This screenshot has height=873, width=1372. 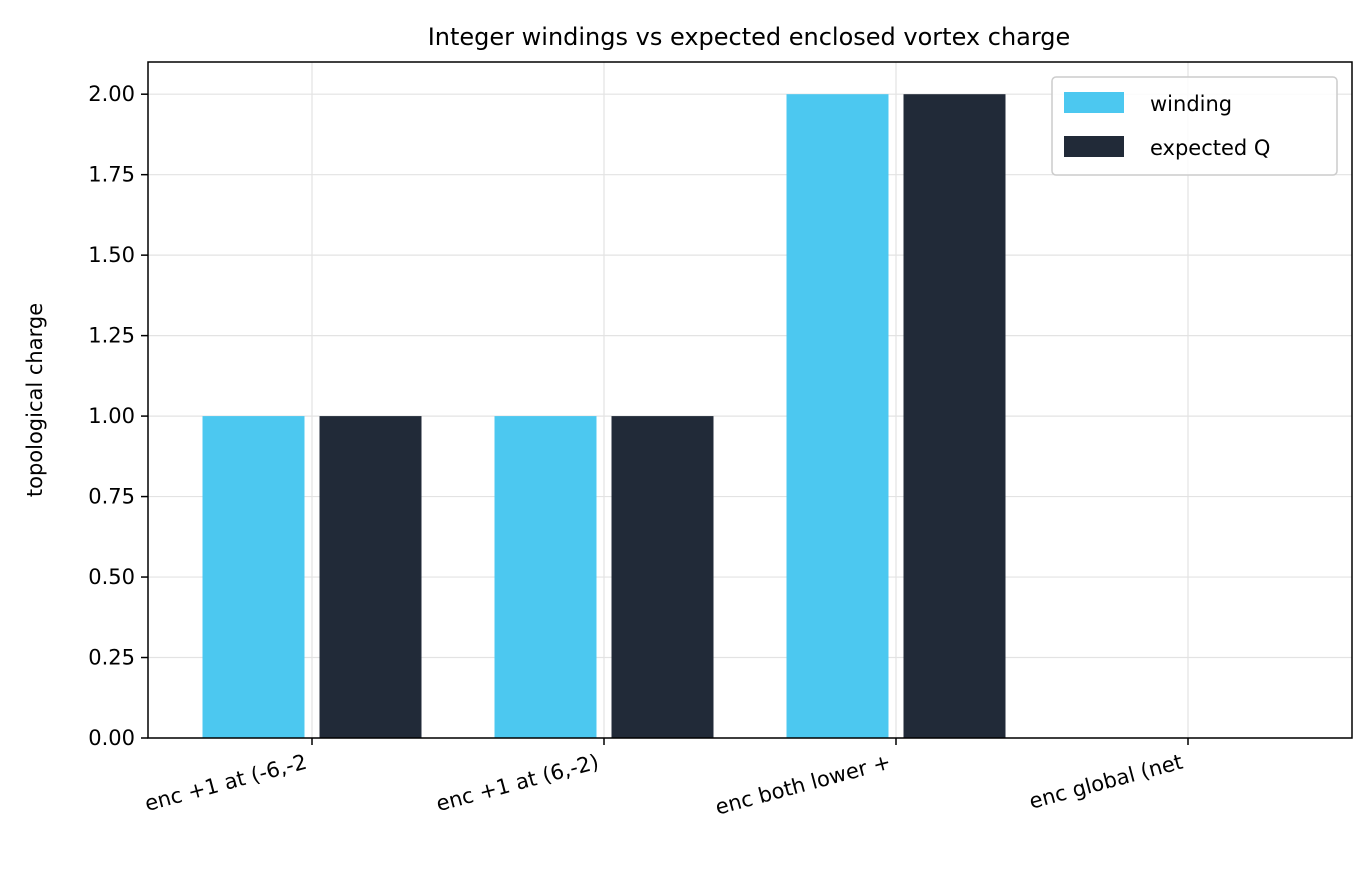 What do you see at coordinates (803, 785) in the screenshot?
I see `x-tick-label: enc both lower +` at bounding box center [803, 785].